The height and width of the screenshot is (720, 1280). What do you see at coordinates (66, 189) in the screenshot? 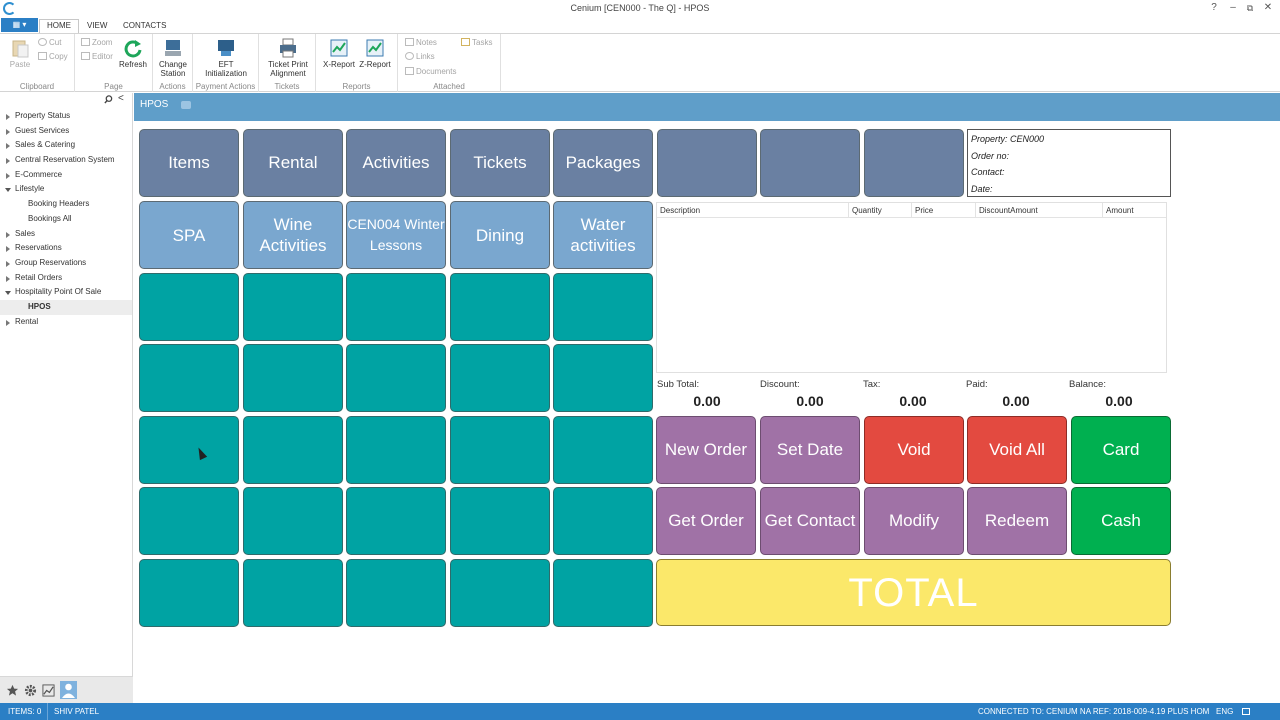
I see `nav-item-lifestyle: Lifestyle` at bounding box center [66, 189].